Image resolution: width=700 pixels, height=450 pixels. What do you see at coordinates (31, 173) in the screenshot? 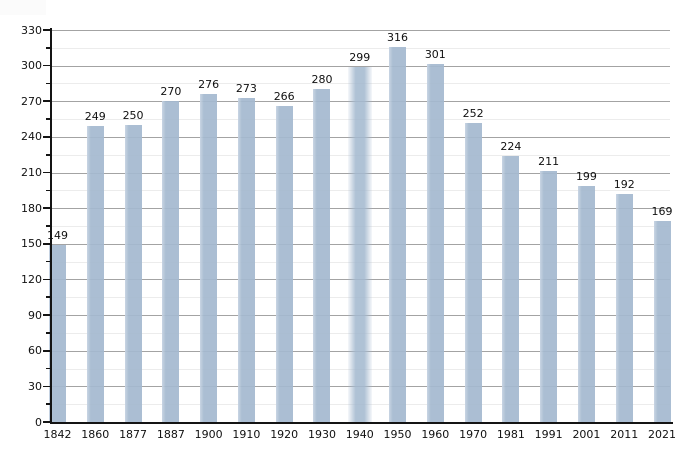
I see `y-axis-label: 210` at bounding box center [31, 173].